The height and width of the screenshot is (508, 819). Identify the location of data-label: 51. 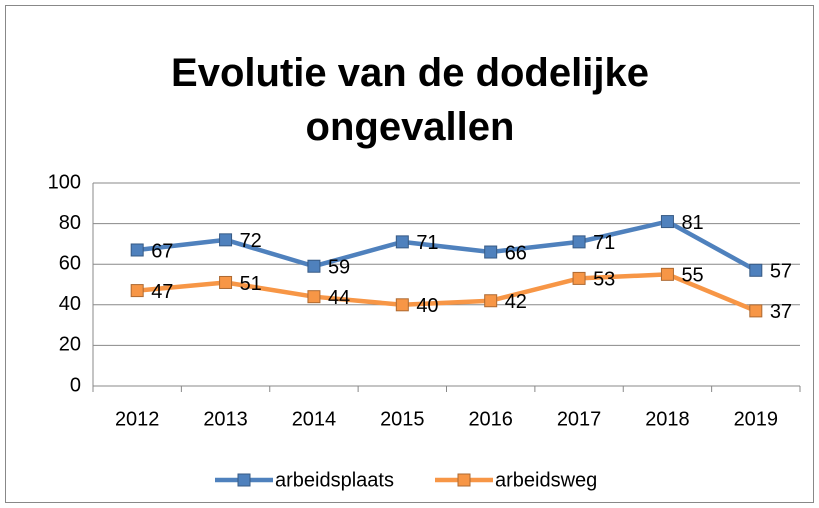
(251, 284).